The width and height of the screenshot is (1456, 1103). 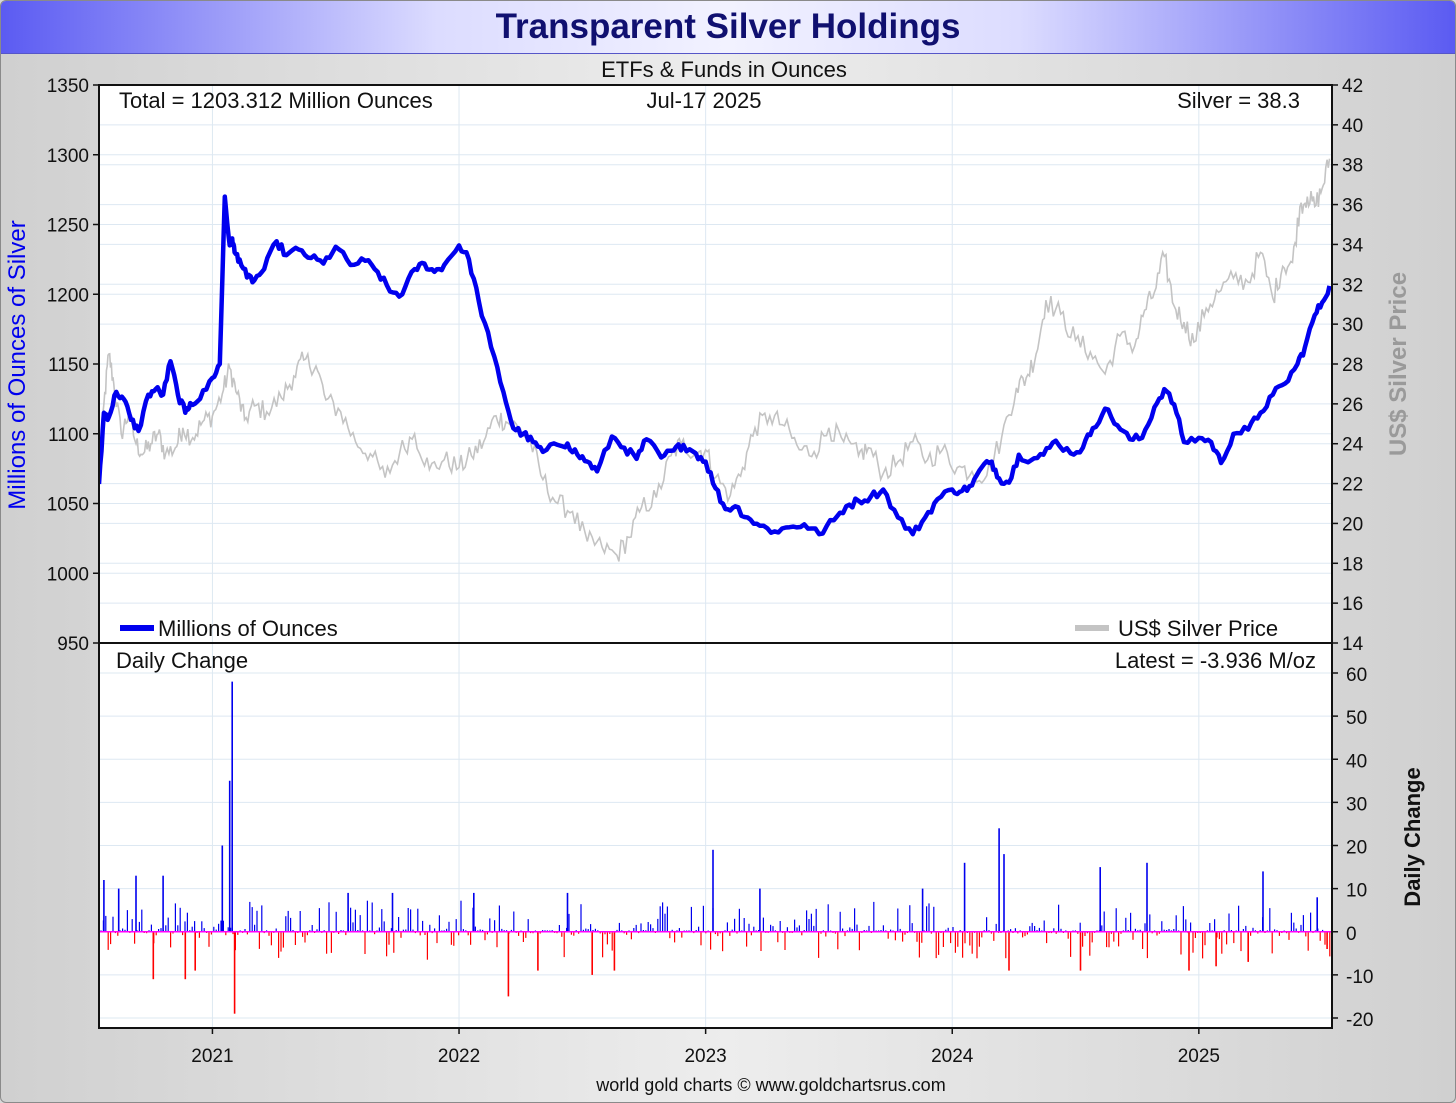 I want to click on daily-tick-label: -10, so click(x=1359, y=977).